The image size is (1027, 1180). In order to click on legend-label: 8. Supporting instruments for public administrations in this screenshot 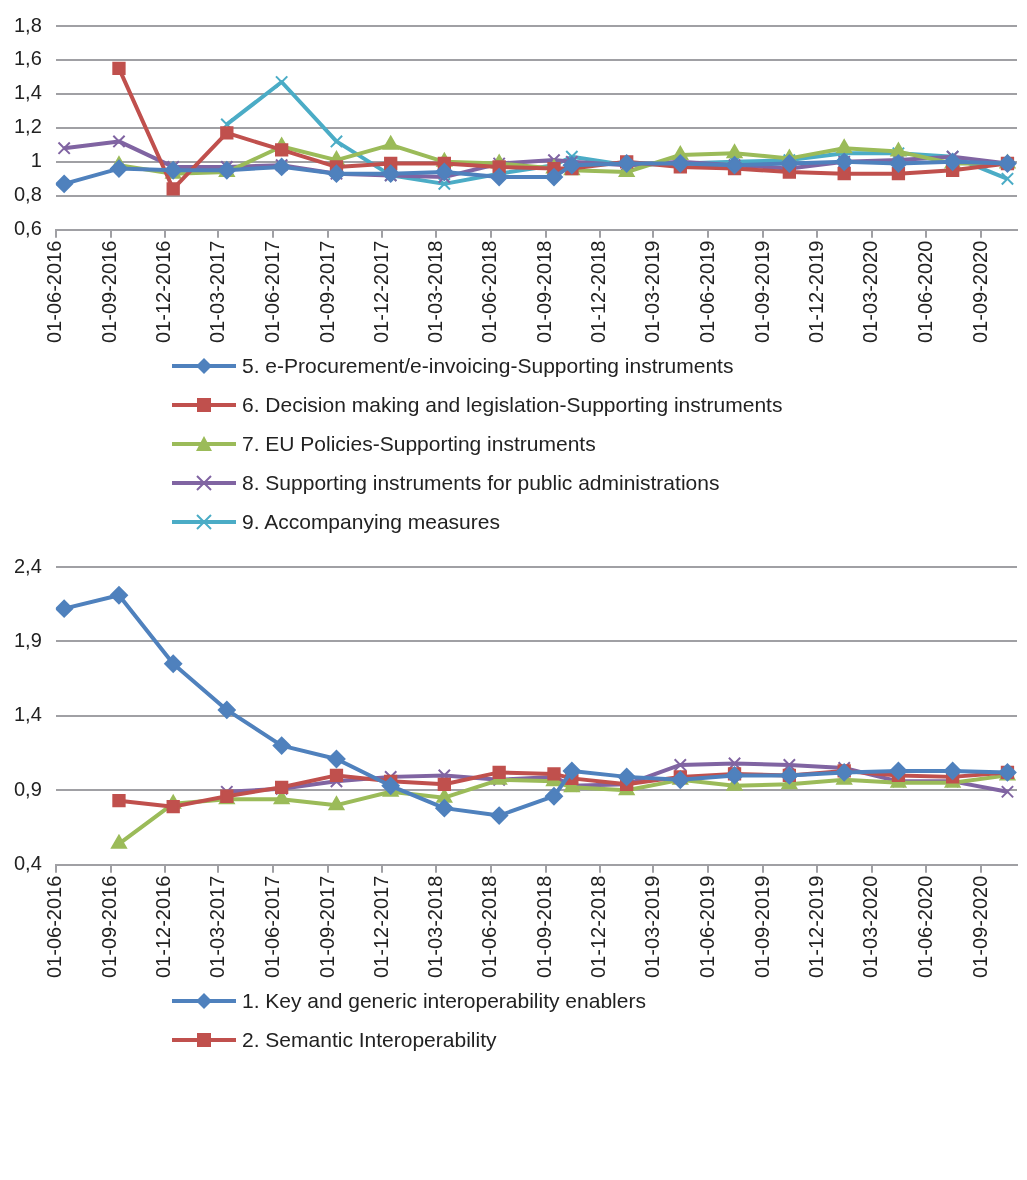, I will do `click(481, 482)`.